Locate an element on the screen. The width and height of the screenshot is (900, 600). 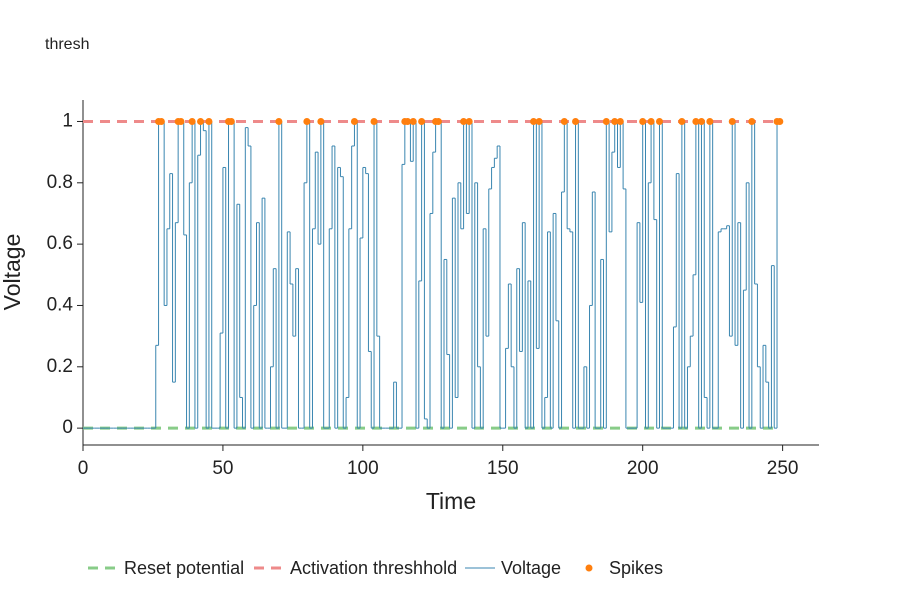
x-tick-label: 50 is located at coordinates (222, 468).